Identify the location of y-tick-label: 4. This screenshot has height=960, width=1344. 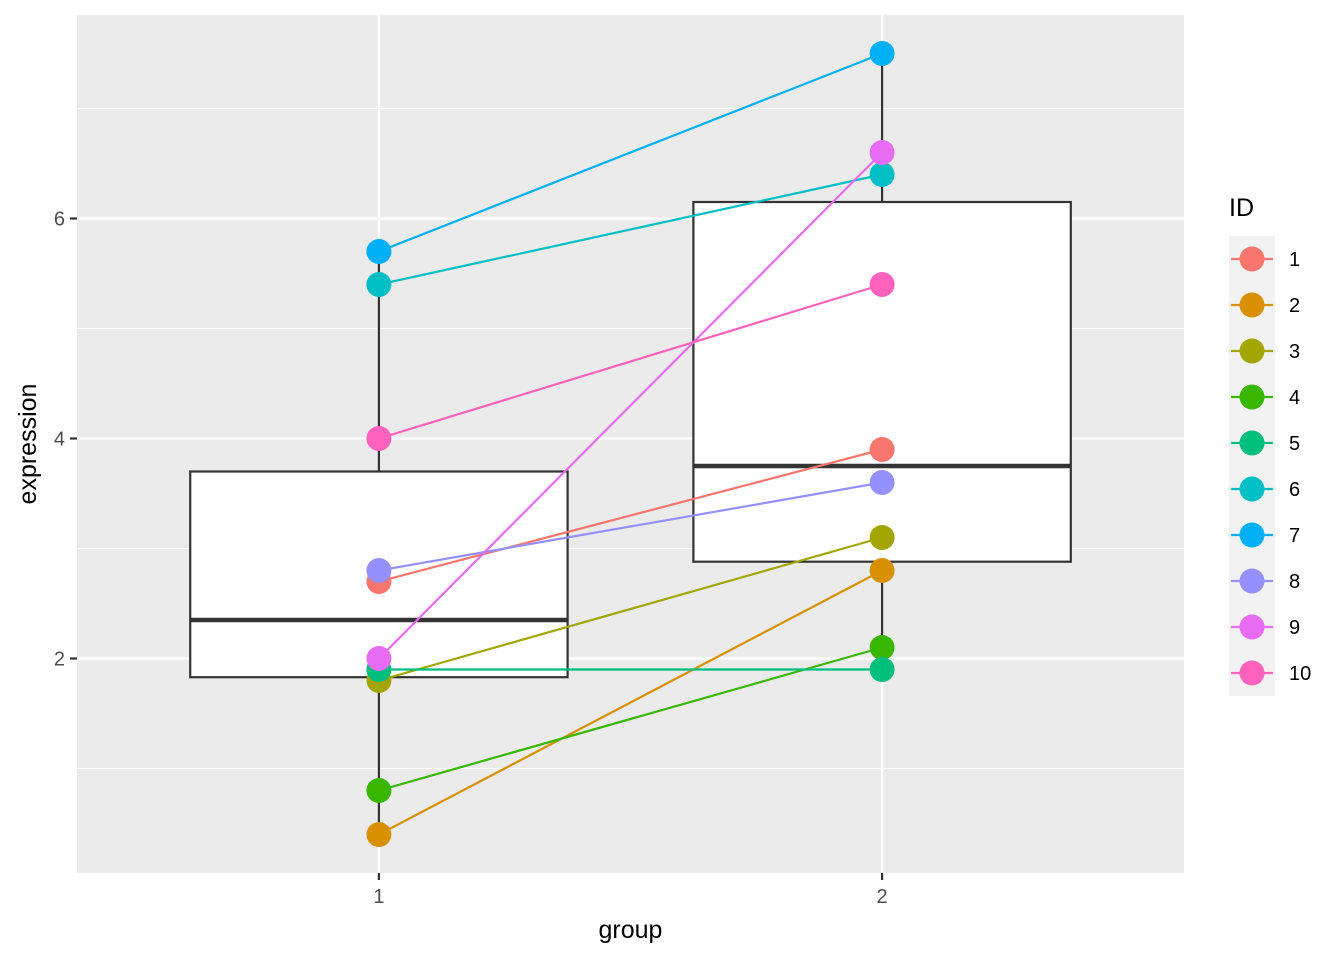
(59, 440).